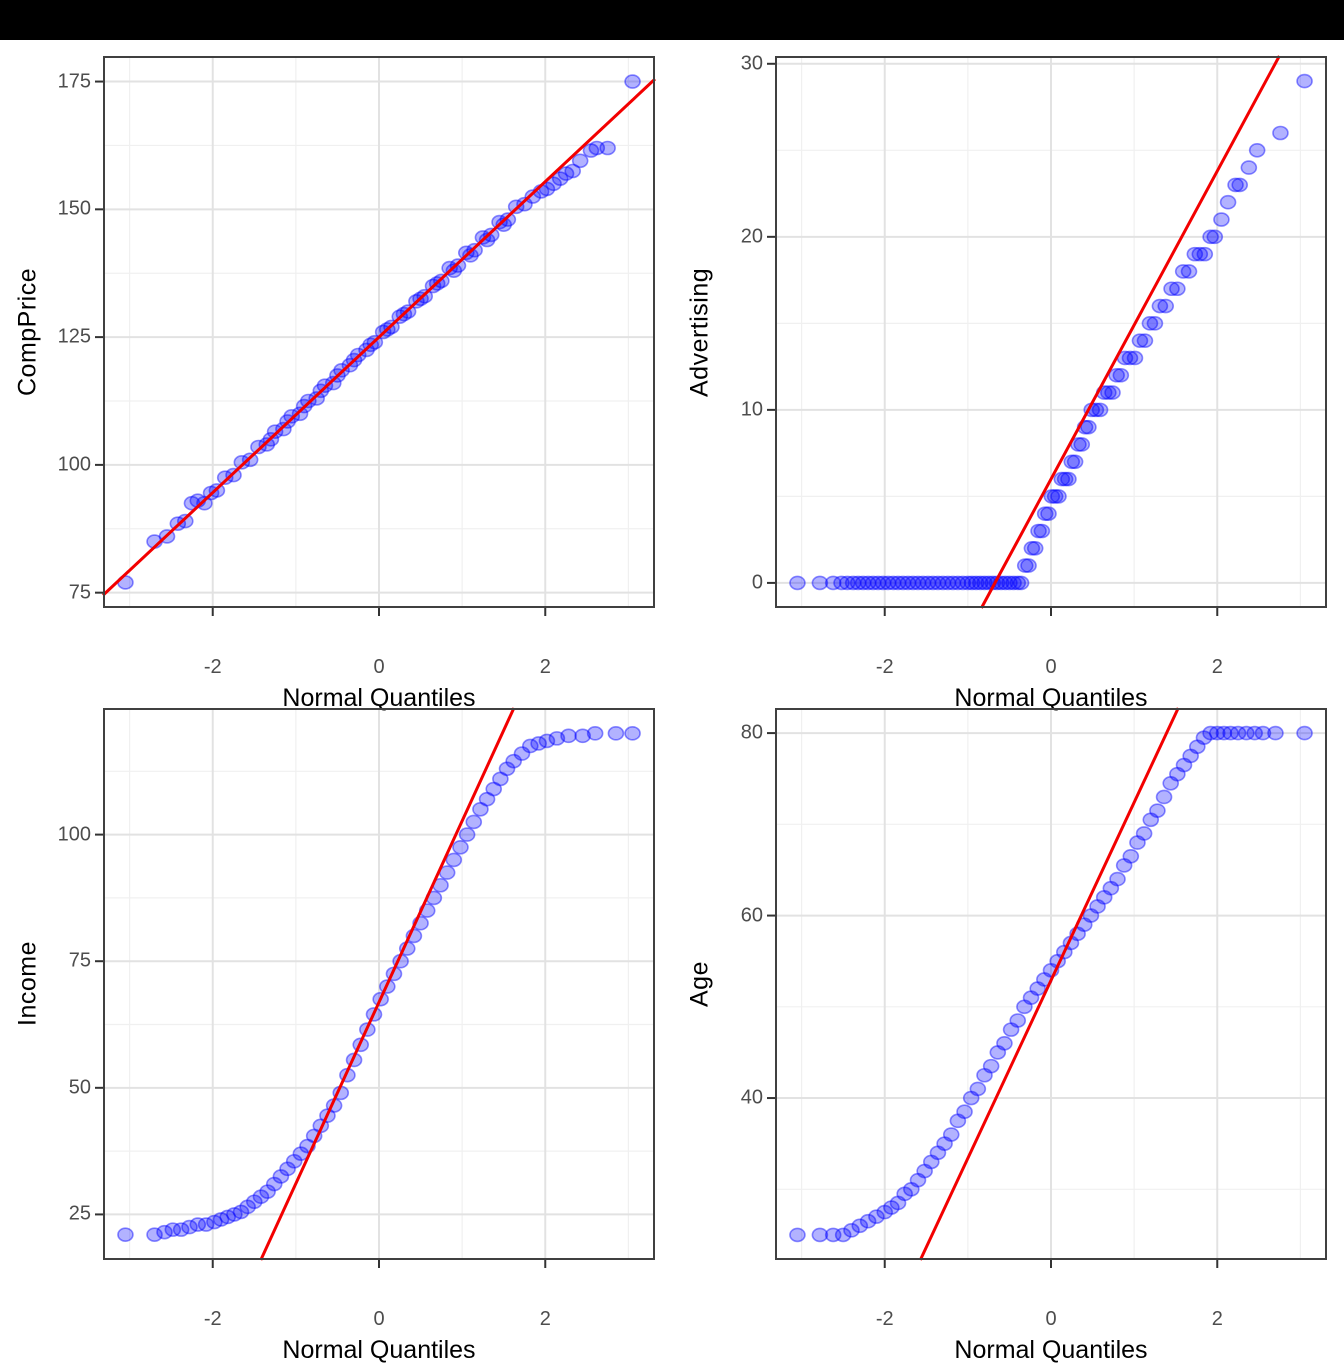 Image resolution: width=1344 pixels, height=1365 pixels. What do you see at coordinates (1051, 698) in the screenshot?
I see `x-axis-title: Normal Quantiles` at bounding box center [1051, 698].